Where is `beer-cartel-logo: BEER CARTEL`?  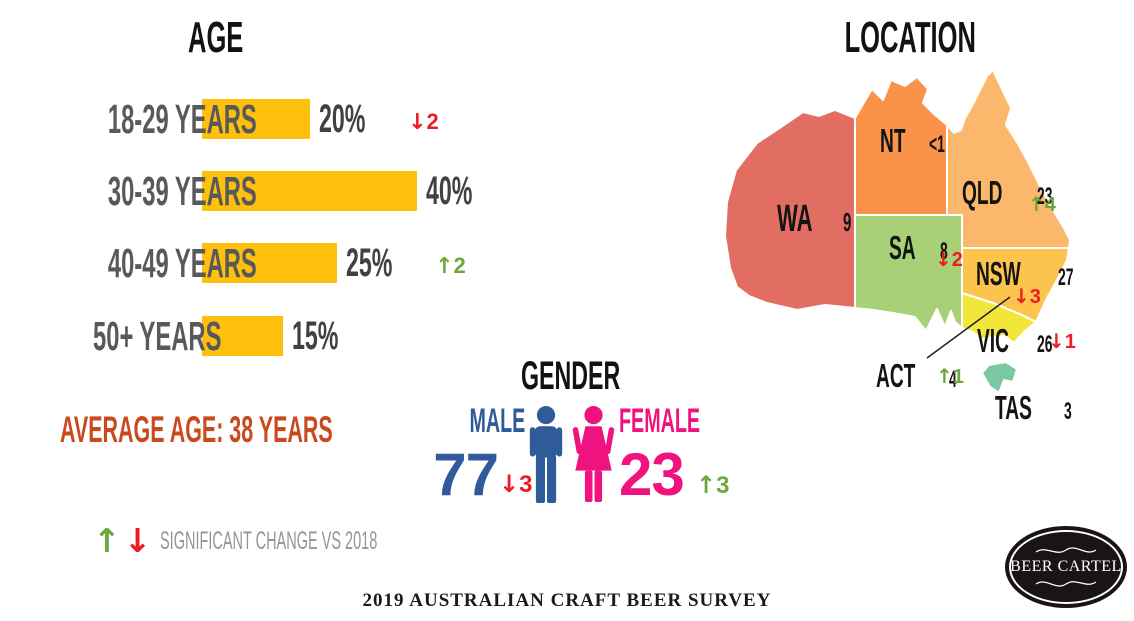
beer-cartel-logo: BEER CARTEL is located at coordinates (1066, 567).